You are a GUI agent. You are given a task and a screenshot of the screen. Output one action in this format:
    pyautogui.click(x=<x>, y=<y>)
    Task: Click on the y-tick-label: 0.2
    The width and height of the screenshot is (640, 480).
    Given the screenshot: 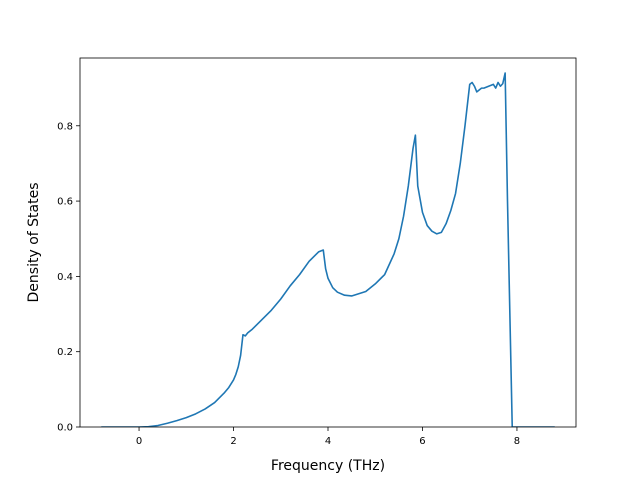 What is the action you would take?
    pyautogui.click(x=65, y=352)
    